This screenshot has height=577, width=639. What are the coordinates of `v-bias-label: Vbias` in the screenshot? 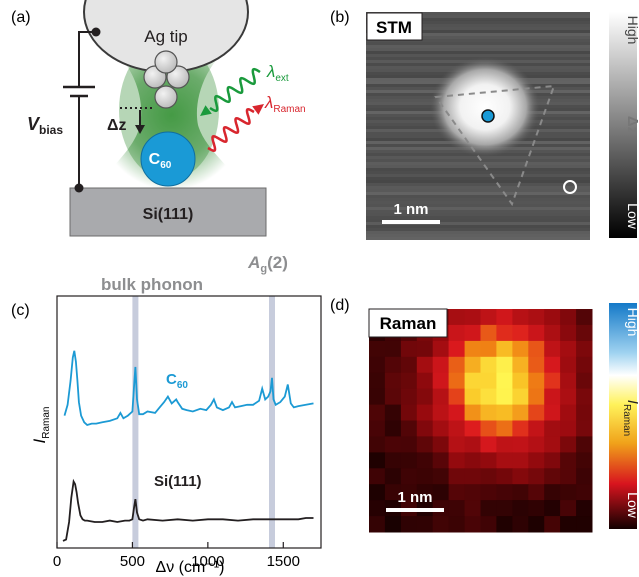 It's located at (45, 125).